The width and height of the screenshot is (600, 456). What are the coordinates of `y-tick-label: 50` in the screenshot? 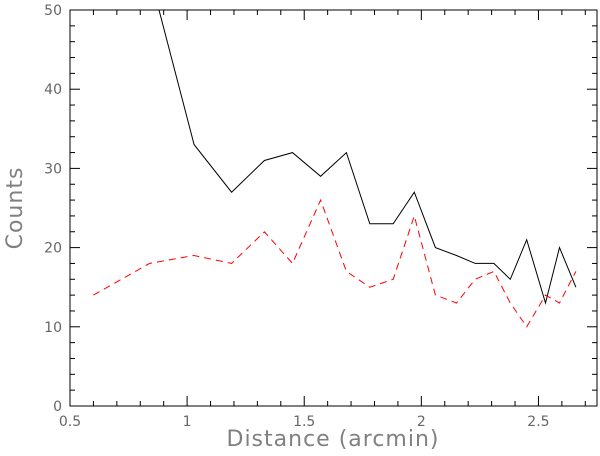 It's located at (53, 11).